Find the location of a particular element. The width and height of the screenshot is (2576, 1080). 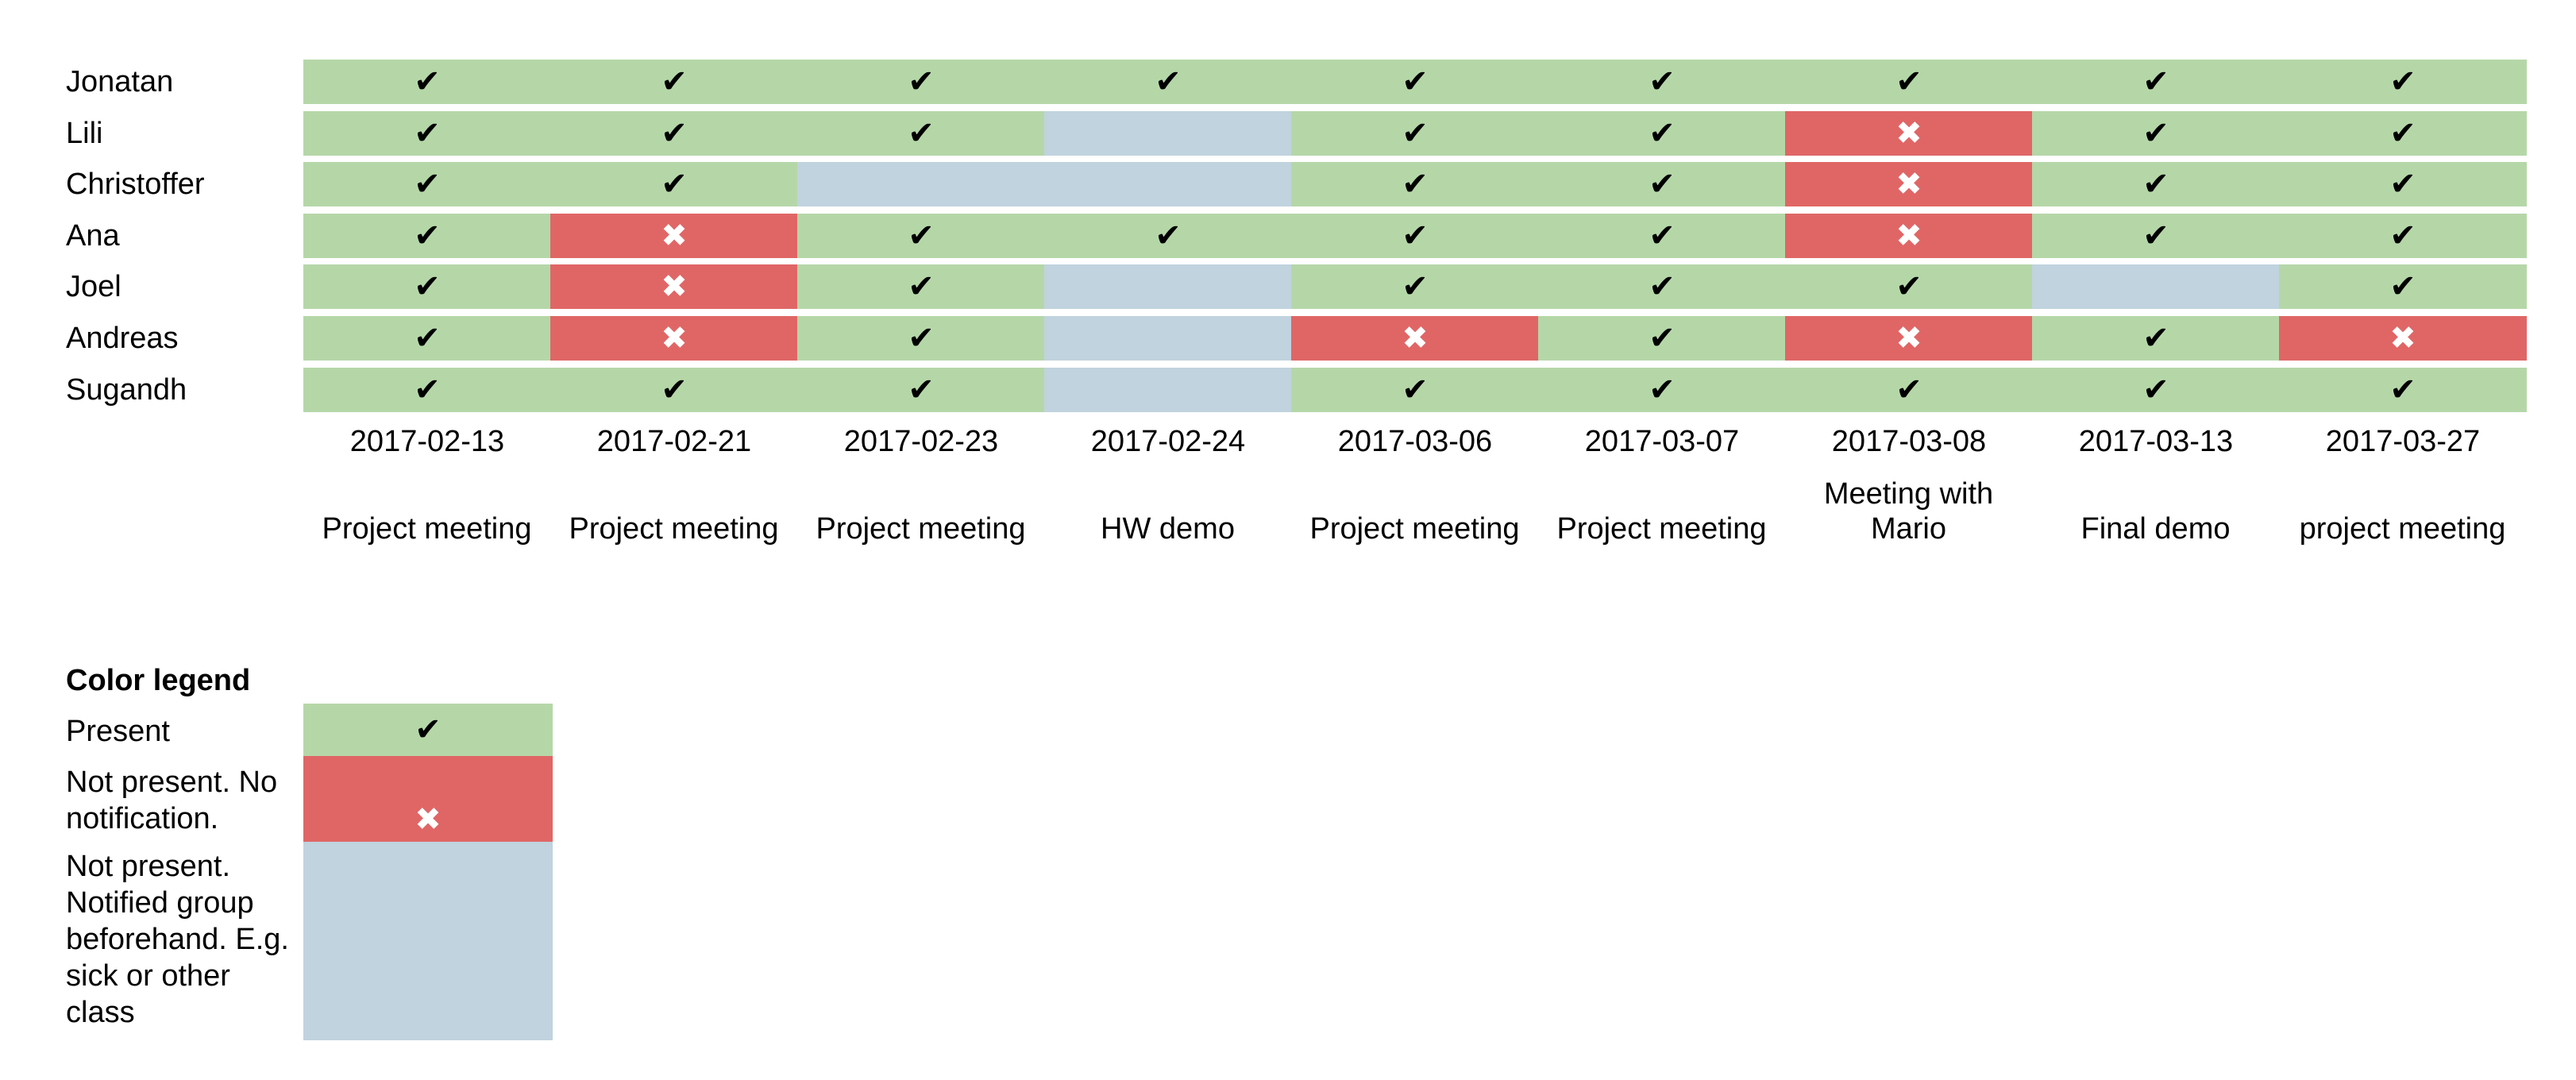

legend-label: Not present. No notification. is located at coordinates (172, 800).